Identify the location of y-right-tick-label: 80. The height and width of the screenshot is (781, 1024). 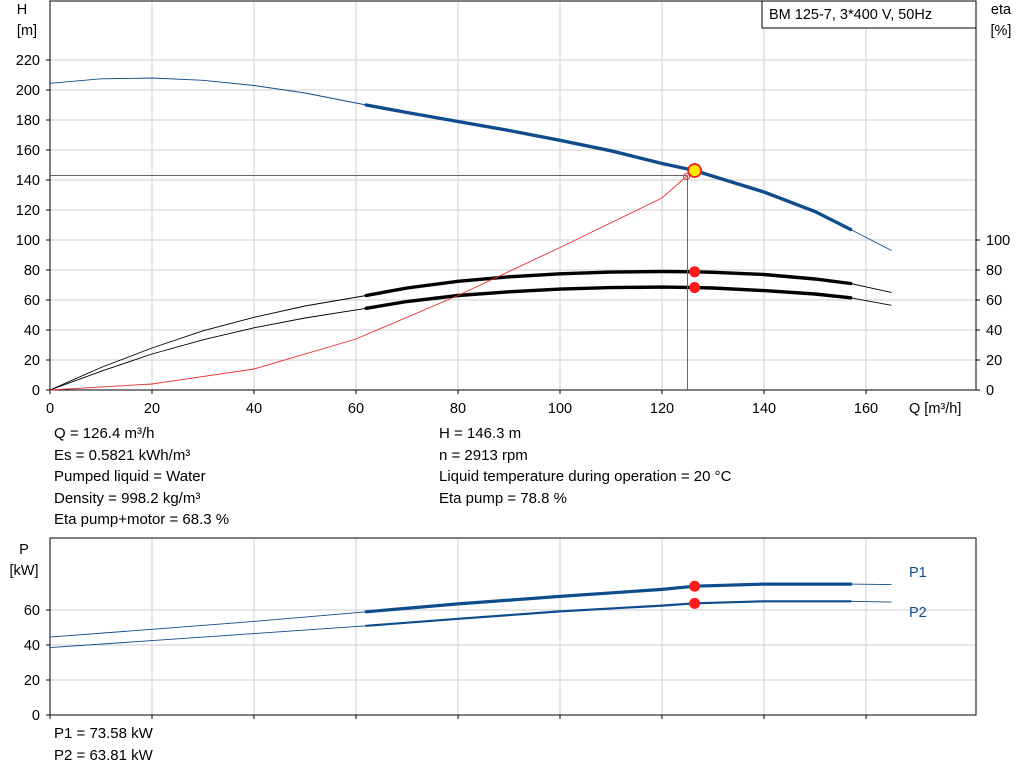
(994, 271).